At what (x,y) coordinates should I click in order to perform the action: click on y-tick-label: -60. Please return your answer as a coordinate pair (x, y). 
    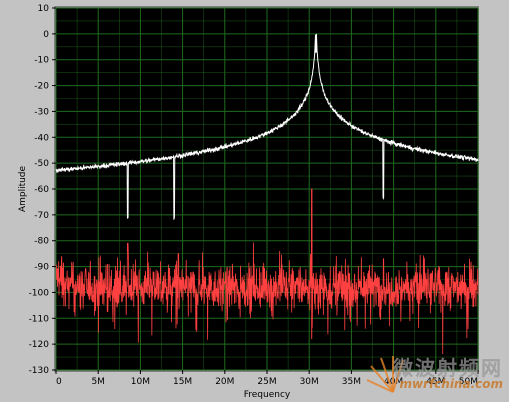
    Looking at the image, I should click on (41, 190).